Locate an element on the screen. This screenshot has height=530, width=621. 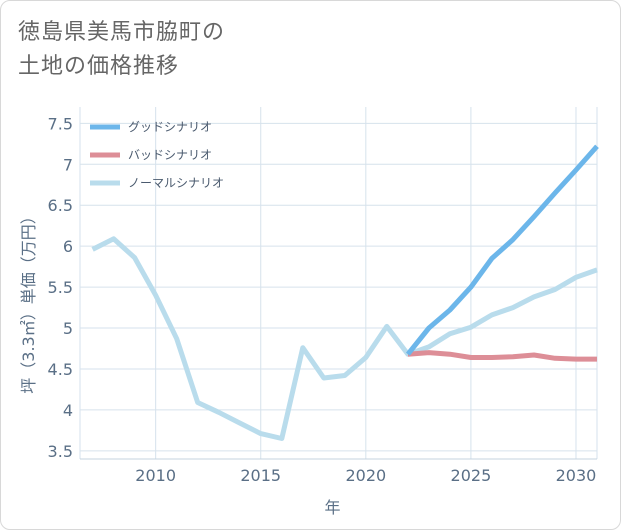
x-tick-label: 2015 is located at coordinates (260, 475).